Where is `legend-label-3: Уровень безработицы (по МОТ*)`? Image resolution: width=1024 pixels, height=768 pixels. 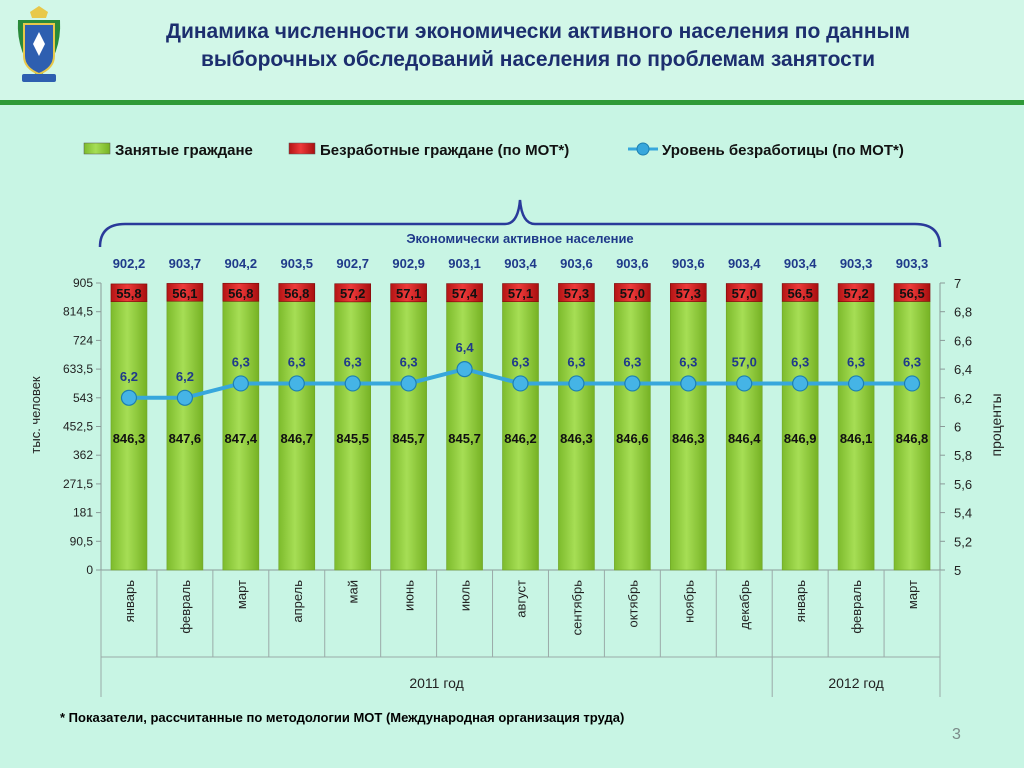 legend-label-3: Уровень безработицы (по МОТ*) is located at coordinates (783, 150).